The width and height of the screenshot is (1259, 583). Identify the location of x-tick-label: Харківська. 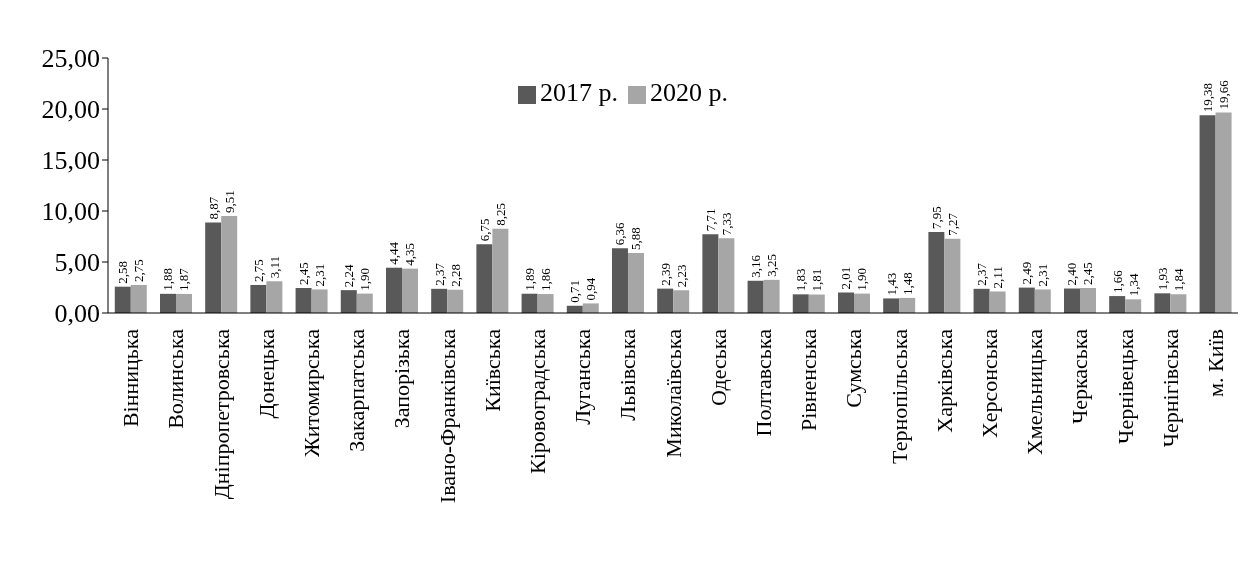
(944, 380).